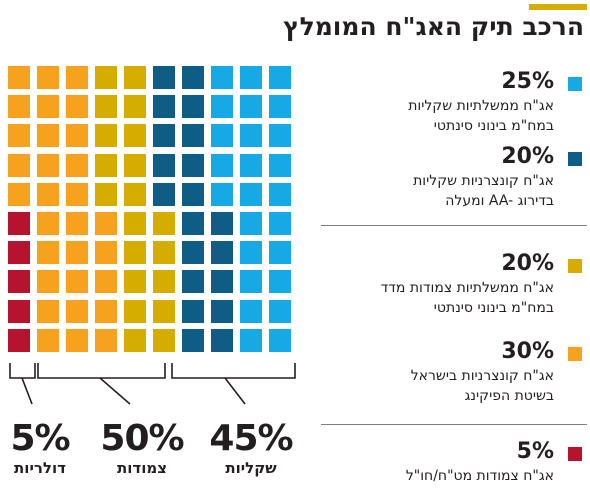 This screenshot has height=489, width=590. What do you see at coordinates (558, 7) in the screenshot?
I see `title-accent-bar` at bounding box center [558, 7].